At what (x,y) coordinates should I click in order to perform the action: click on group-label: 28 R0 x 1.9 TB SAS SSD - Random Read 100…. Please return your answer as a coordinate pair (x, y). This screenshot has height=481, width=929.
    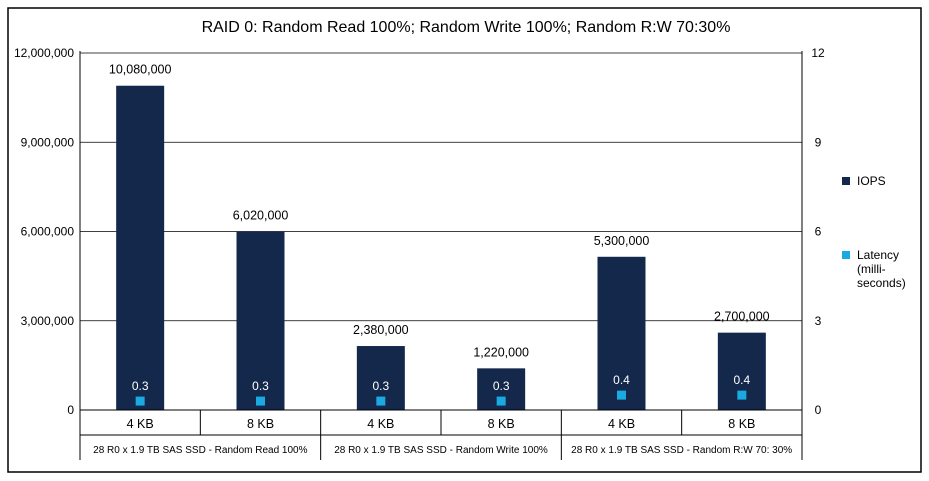
    Looking at the image, I should click on (200, 450).